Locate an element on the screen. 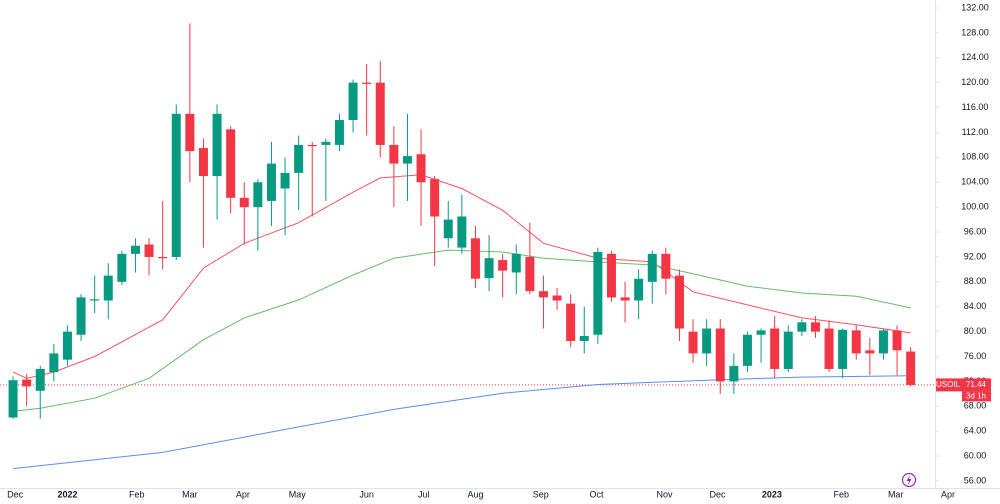 This screenshot has width=1000, height=504. symbol-label: USOIL is located at coordinates (948, 384).